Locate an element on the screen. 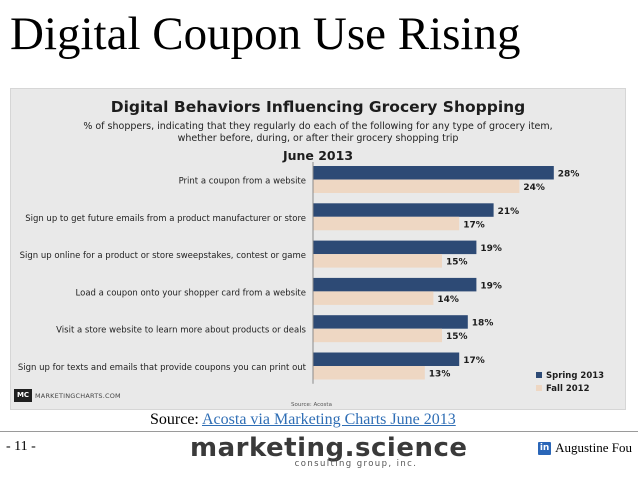 This screenshot has width=638, height=479. marketingcharts-logo: MC is located at coordinates (23, 395).